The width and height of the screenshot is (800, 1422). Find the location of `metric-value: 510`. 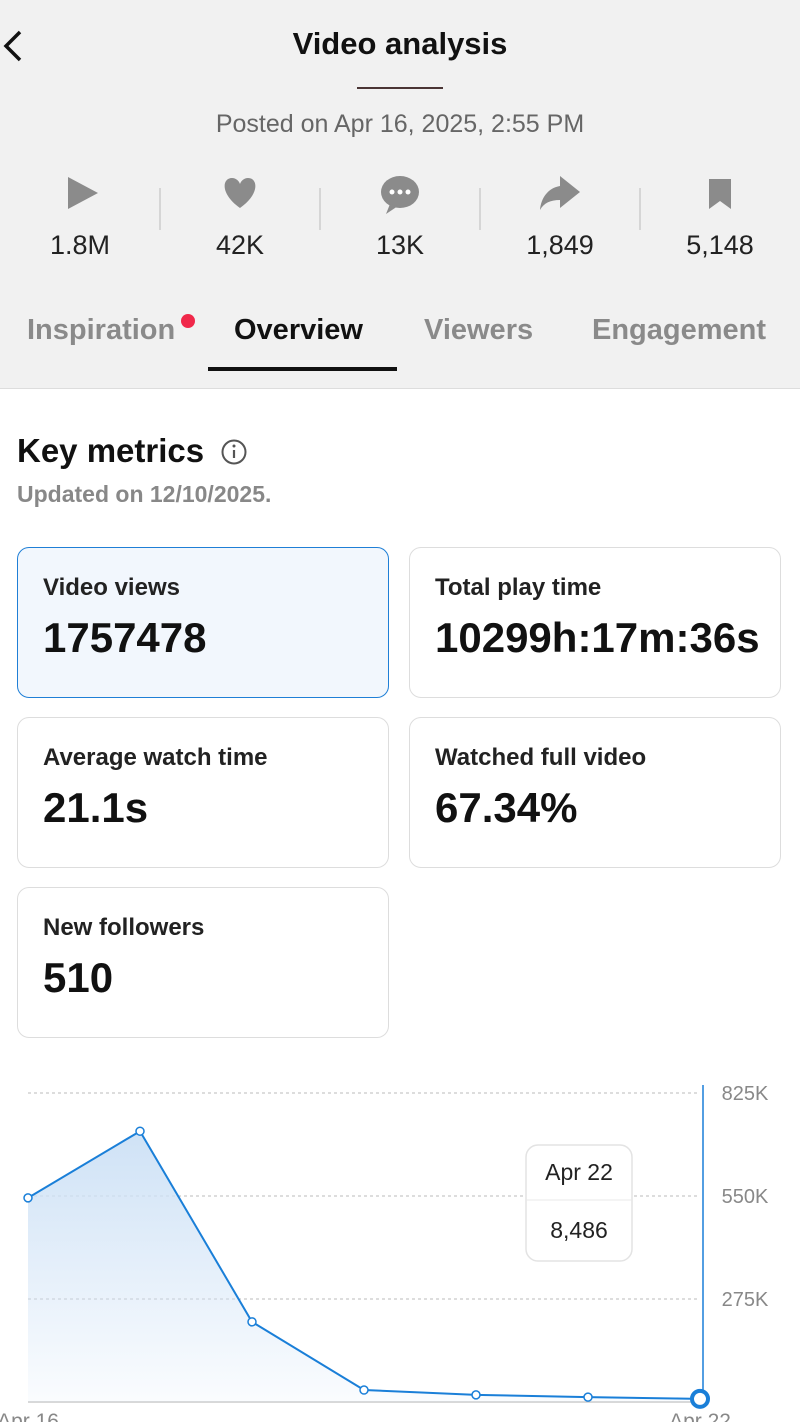

metric-value: 510 is located at coordinates (78, 977).